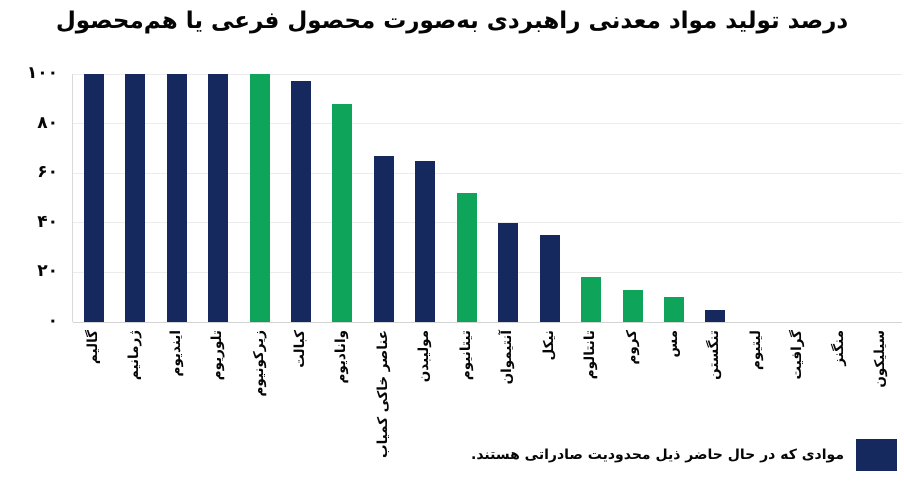 Image resolution: width=904 pixels, height=485 pixels. What do you see at coordinates (507, 357) in the screenshot?
I see `x-axis-label: آنتیموان` at bounding box center [507, 357].